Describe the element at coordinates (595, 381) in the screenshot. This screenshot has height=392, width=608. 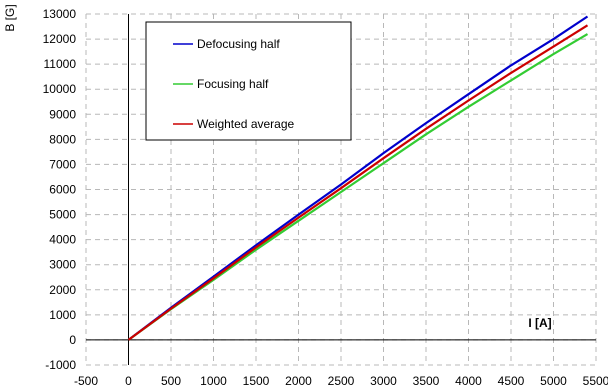
I see `x-tick-label: 5500` at that location.